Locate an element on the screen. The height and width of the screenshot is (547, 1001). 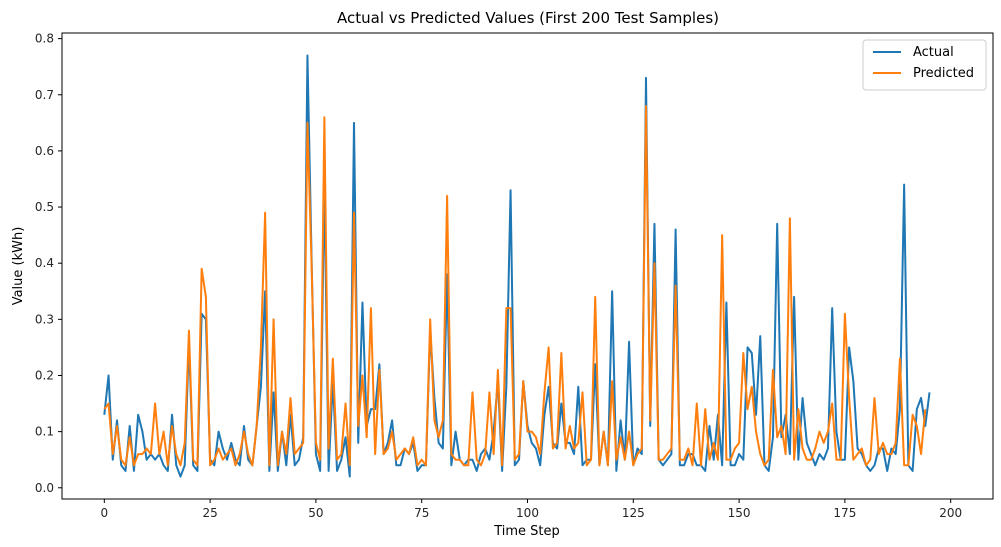
legend-label-predicted: Predicted is located at coordinates (943, 73).